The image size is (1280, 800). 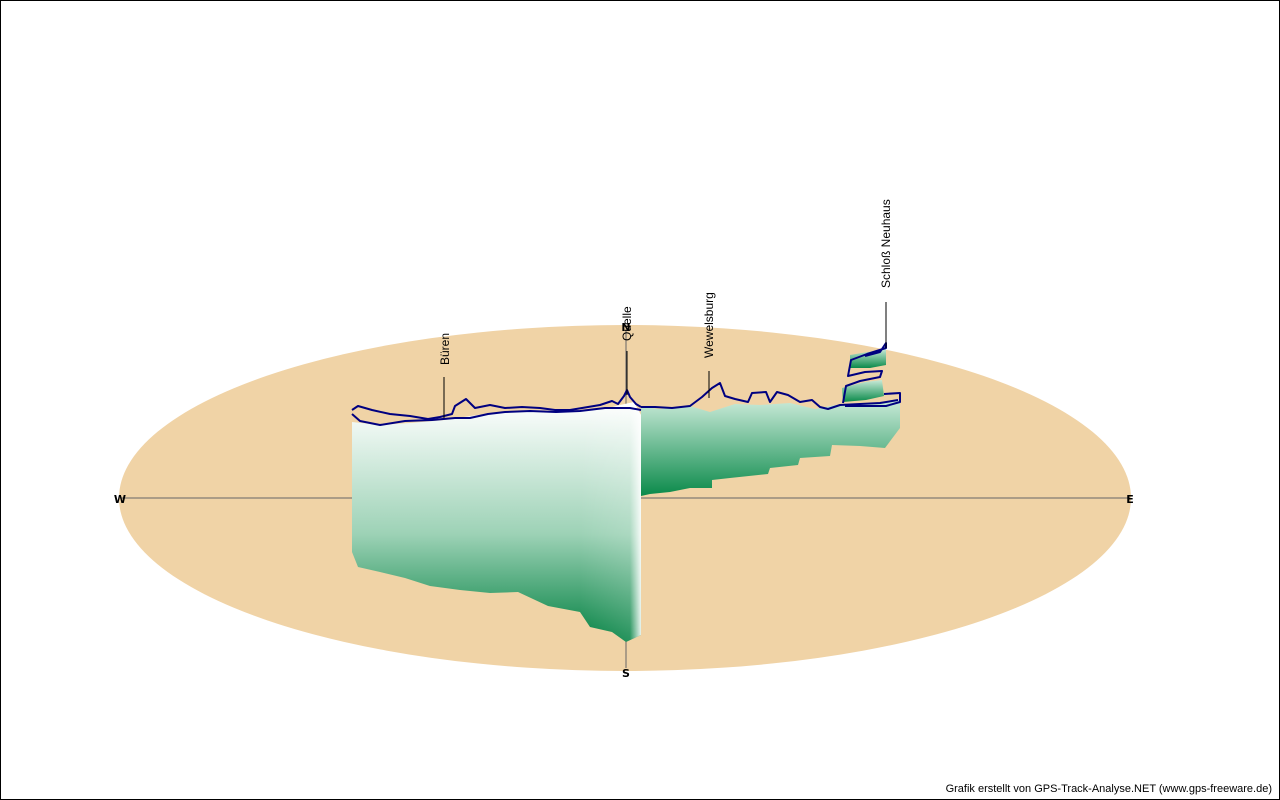 I want to click on waypoint-buren-label: Büren, so click(x=445, y=349).